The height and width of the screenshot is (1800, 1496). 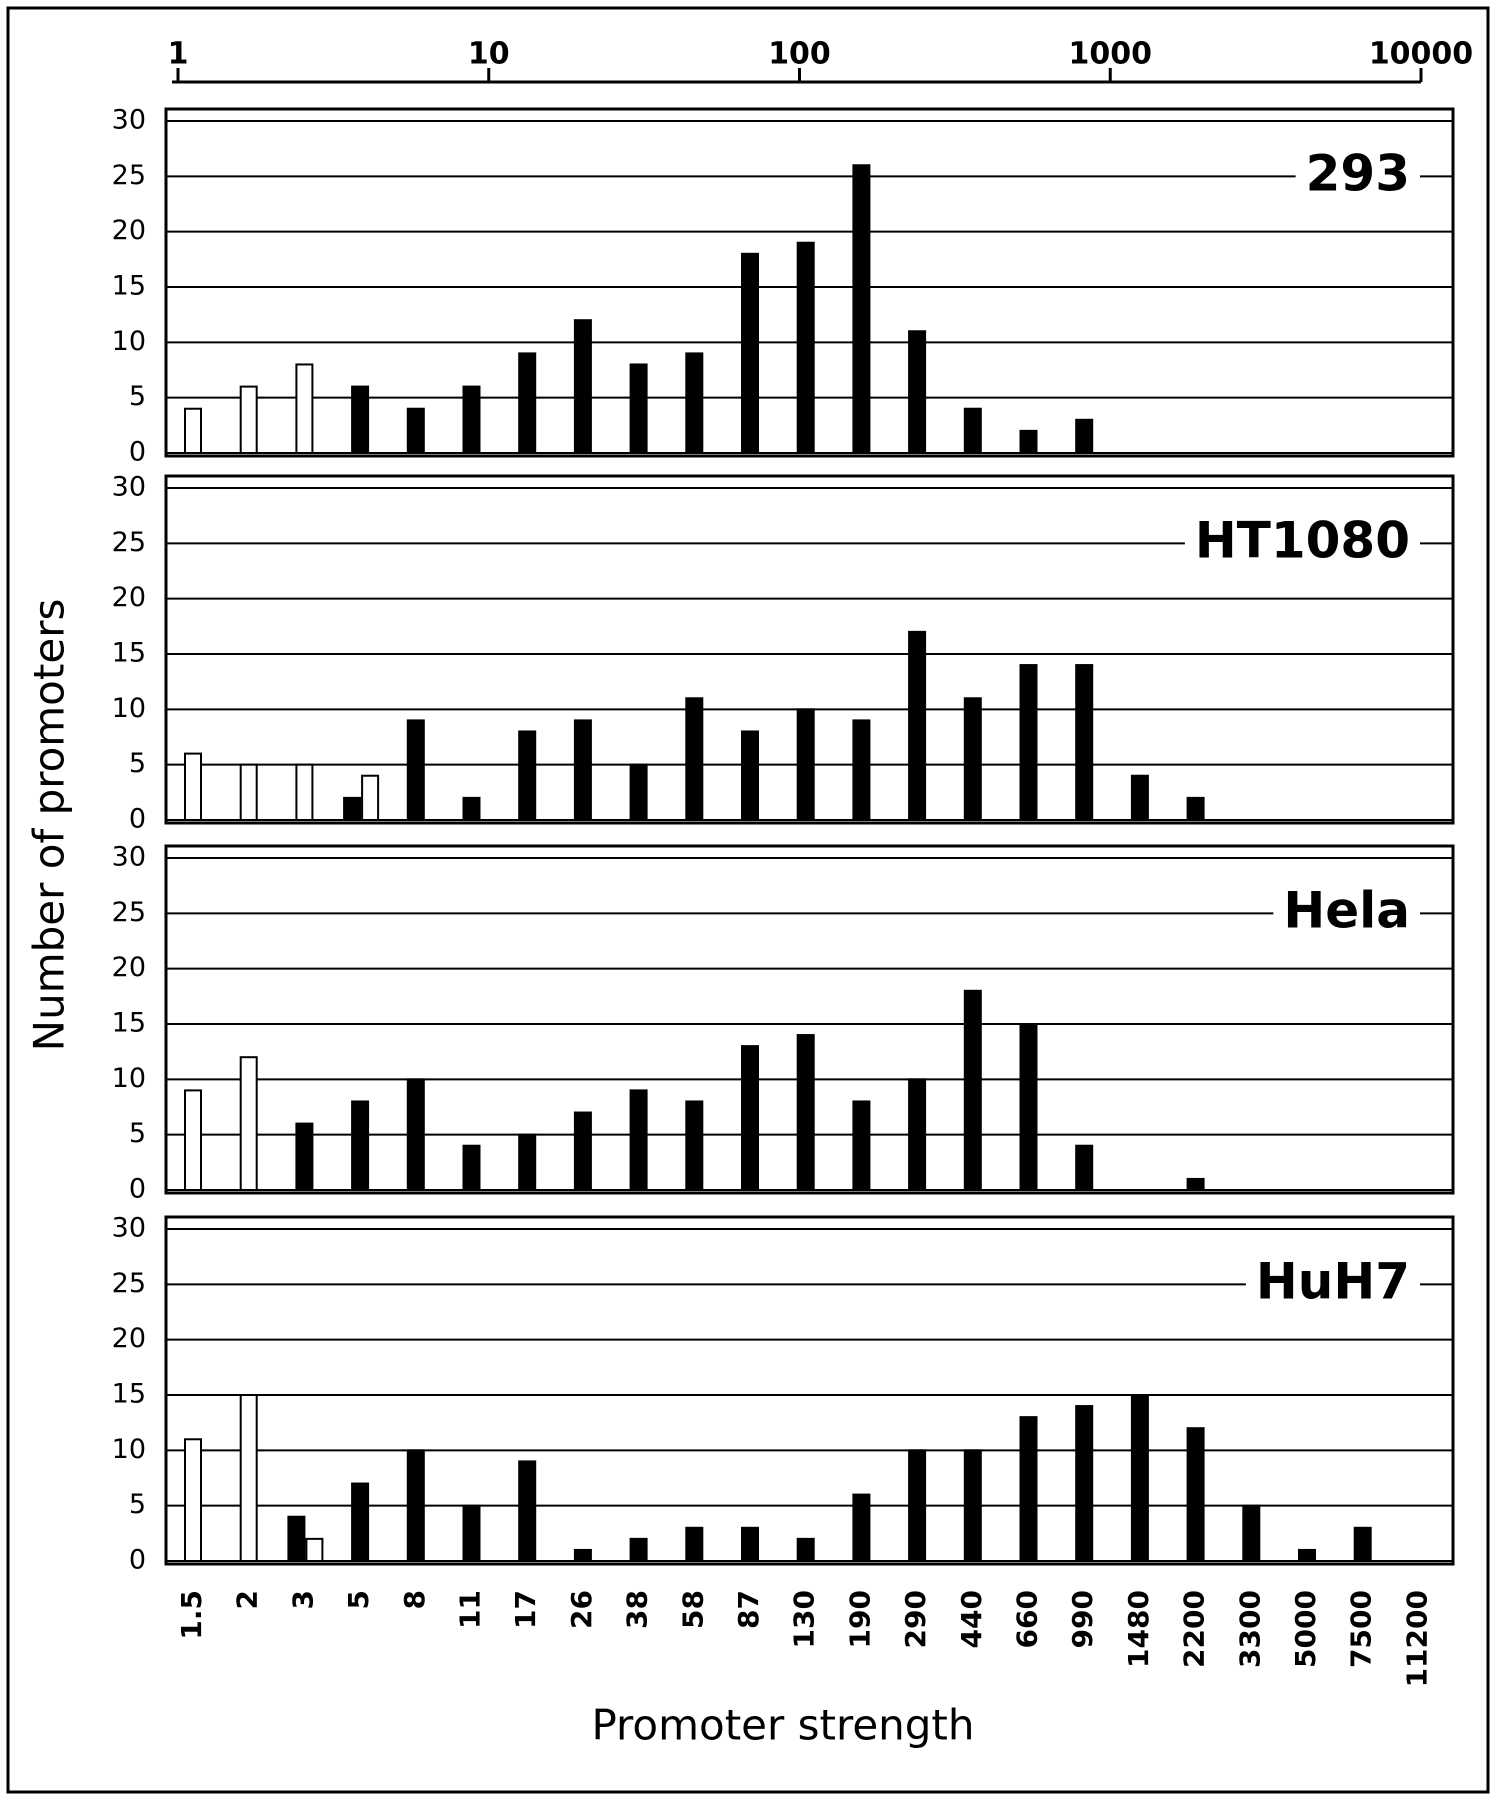 What do you see at coordinates (191, 1615) in the screenshot?
I see `x-tick-label: 1.5` at bounding box center [191, 1615].